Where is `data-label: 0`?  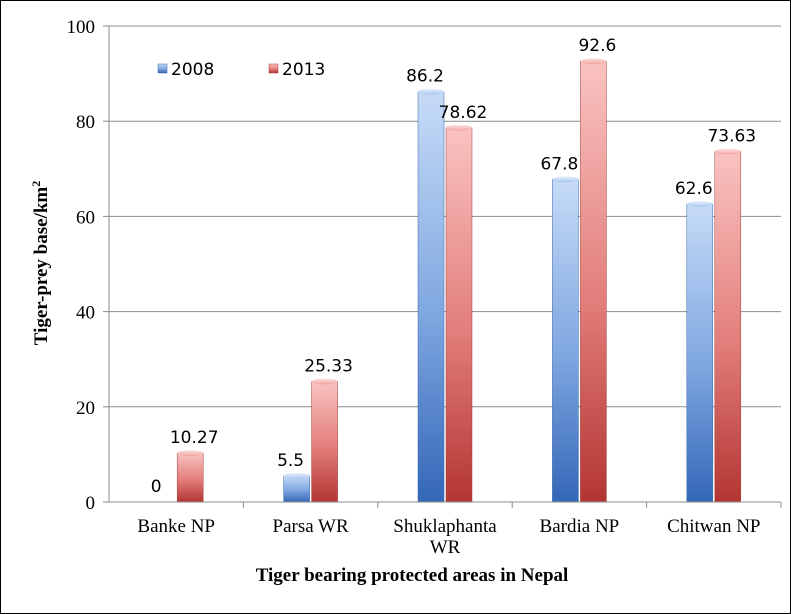
data-label: 0 is located at coordinates (156, 487).